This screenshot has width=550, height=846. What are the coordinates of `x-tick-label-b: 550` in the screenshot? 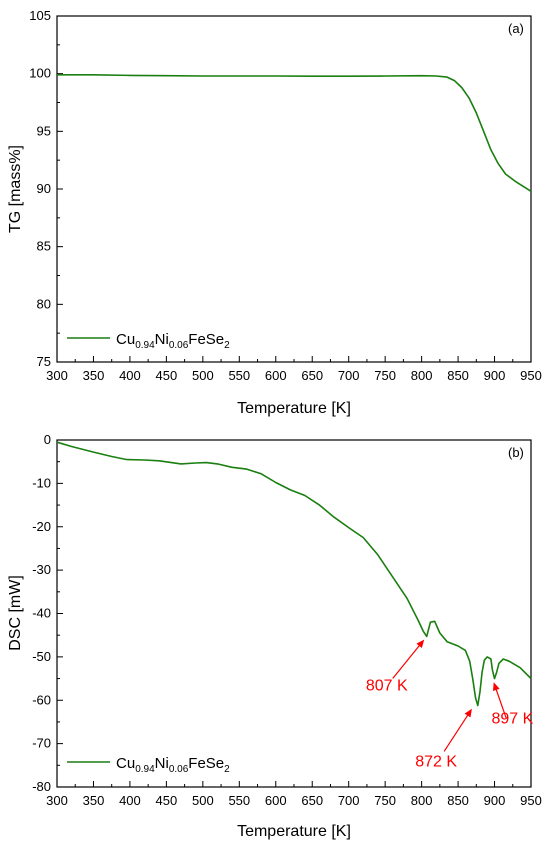 It's located at (239, 800).